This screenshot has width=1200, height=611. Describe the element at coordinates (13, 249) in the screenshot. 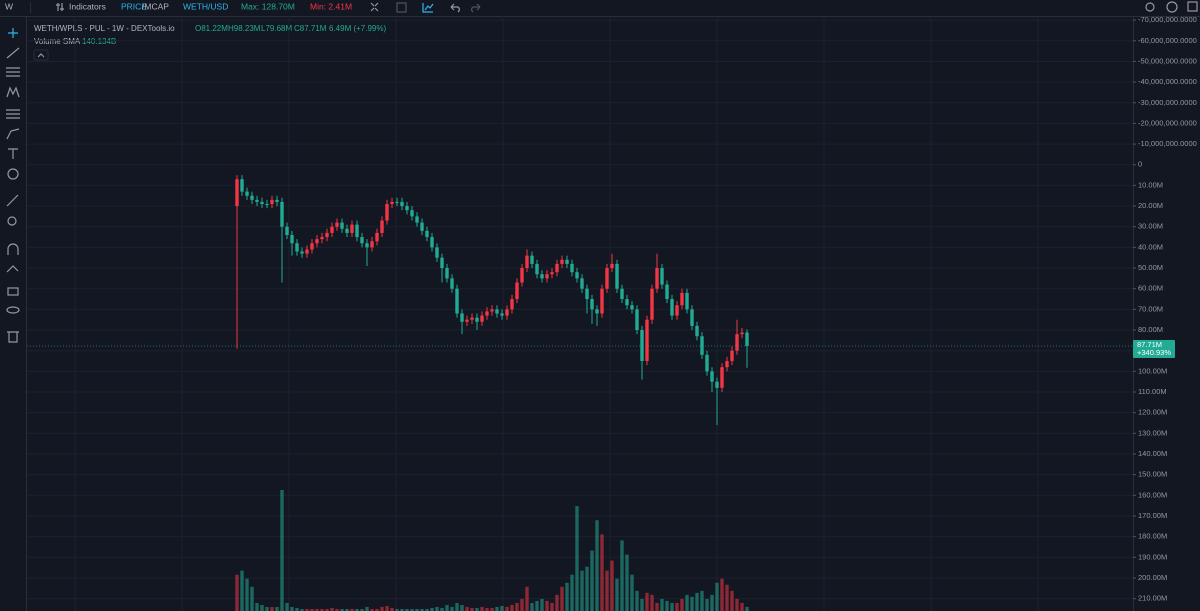

I see `magnet-tool` at that location.